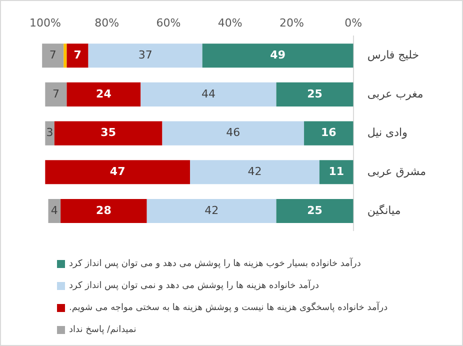 This screenshot has width=463, height=346. What do you see at coordinates (215, 264) in the screenshot?
I see `legend-label: درآمد خانواده بسیار خوب هزینه ها را پوشش می دهد و می توان پس انداز کرد` at bounding box center [215, 264].